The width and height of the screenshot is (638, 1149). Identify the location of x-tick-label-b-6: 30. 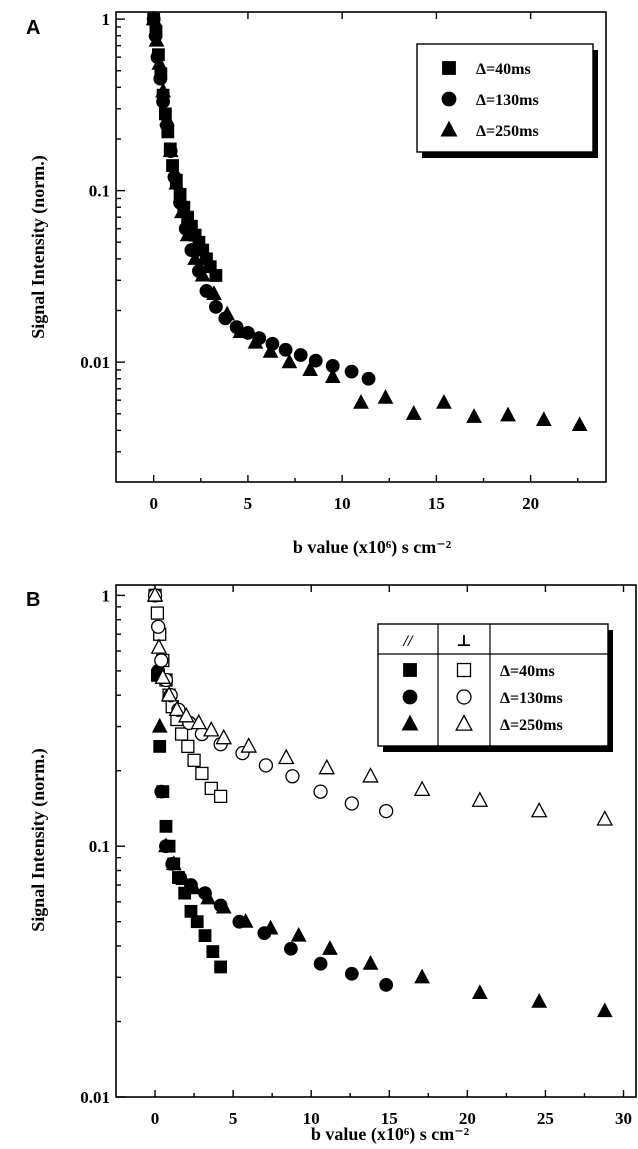
(623, 1118).